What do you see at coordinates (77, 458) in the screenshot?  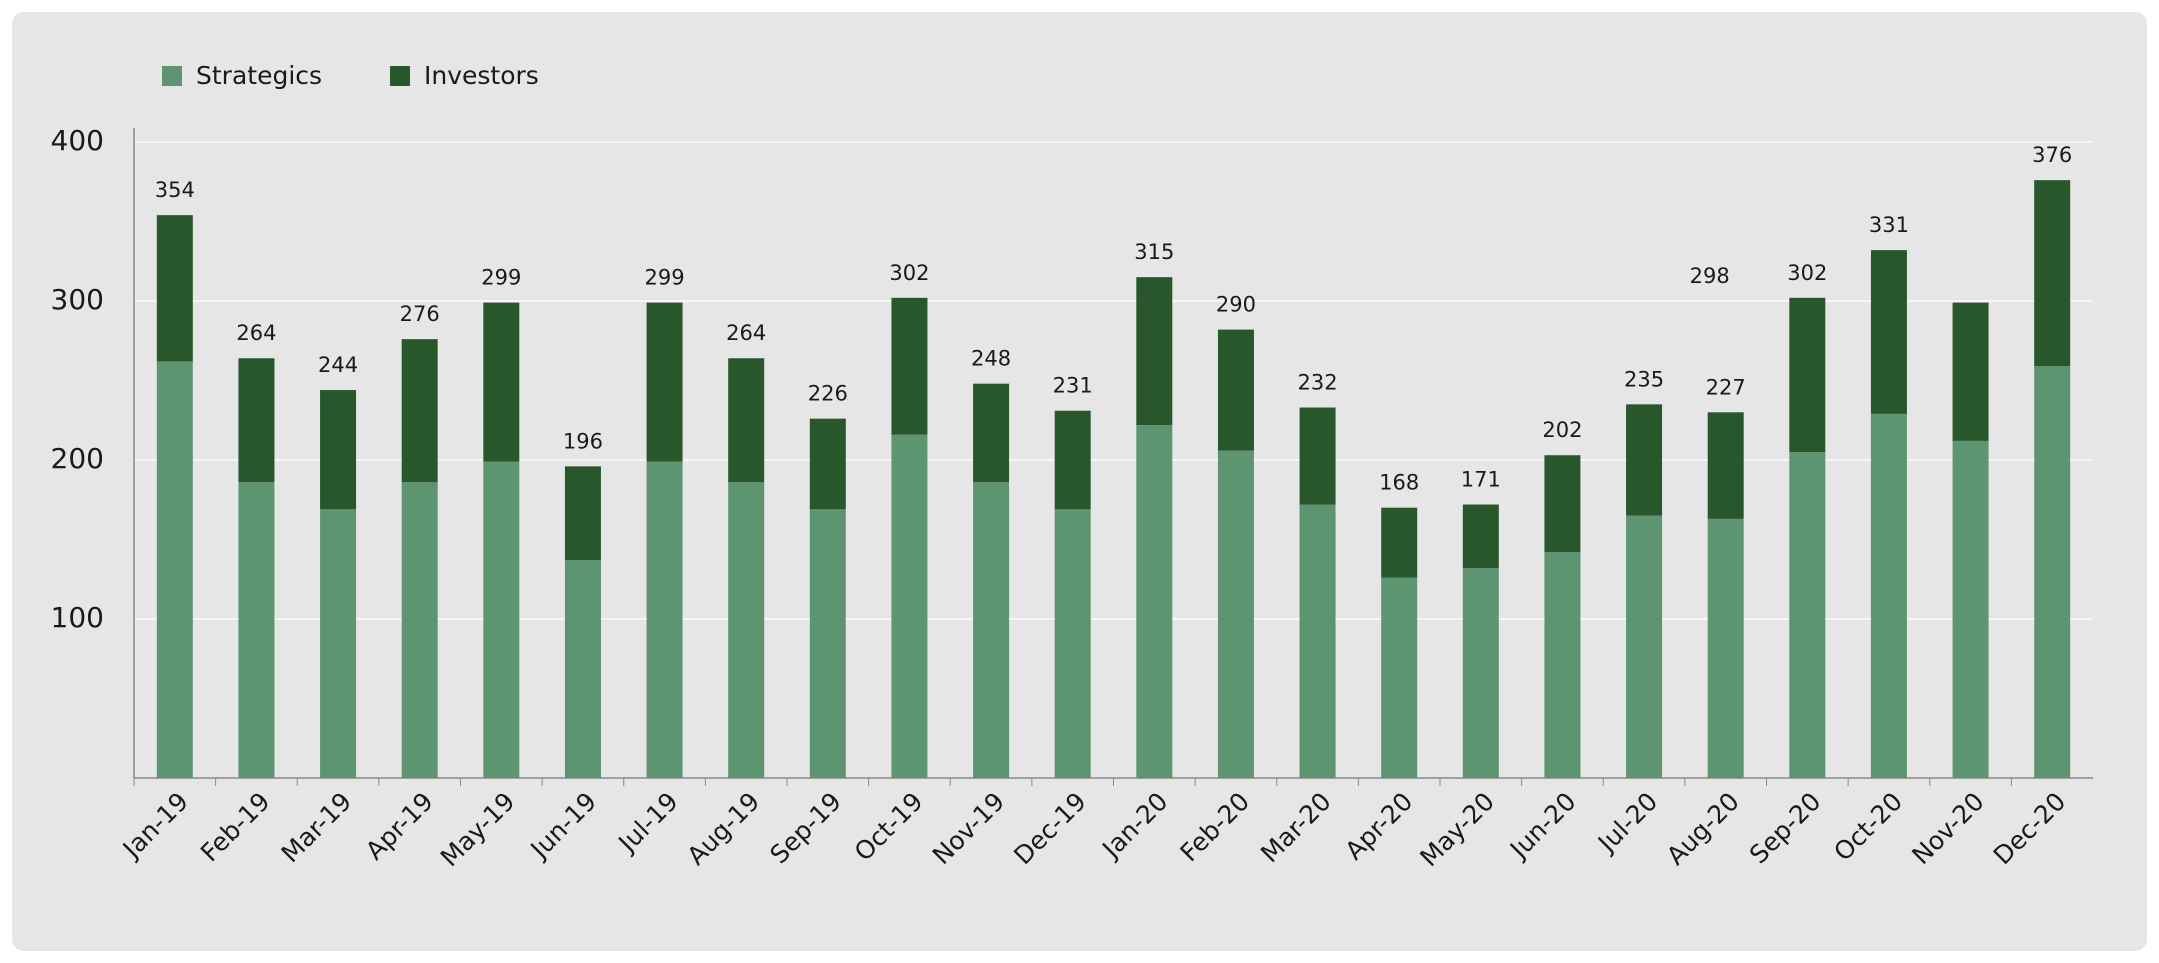 I see `y-tick-label: 200` at bounding box center [77, 458].